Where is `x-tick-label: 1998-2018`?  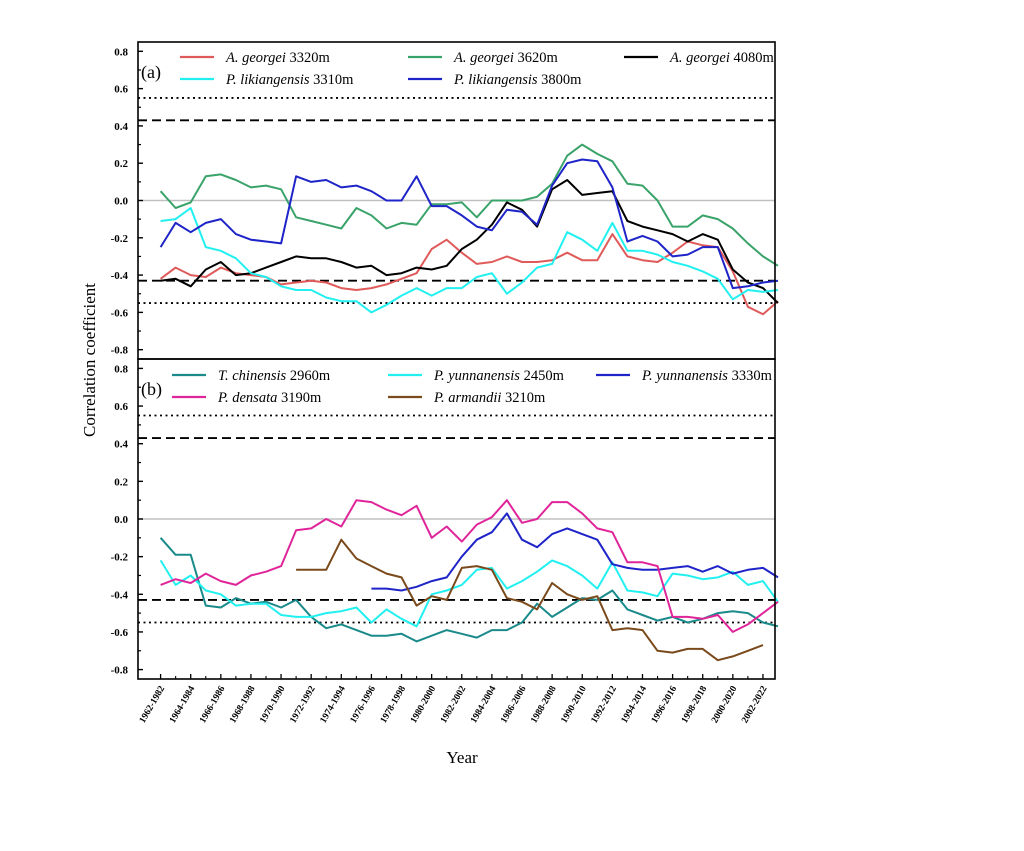
x-tick-label: 1998-2018 is located at coordinates (694, 704).